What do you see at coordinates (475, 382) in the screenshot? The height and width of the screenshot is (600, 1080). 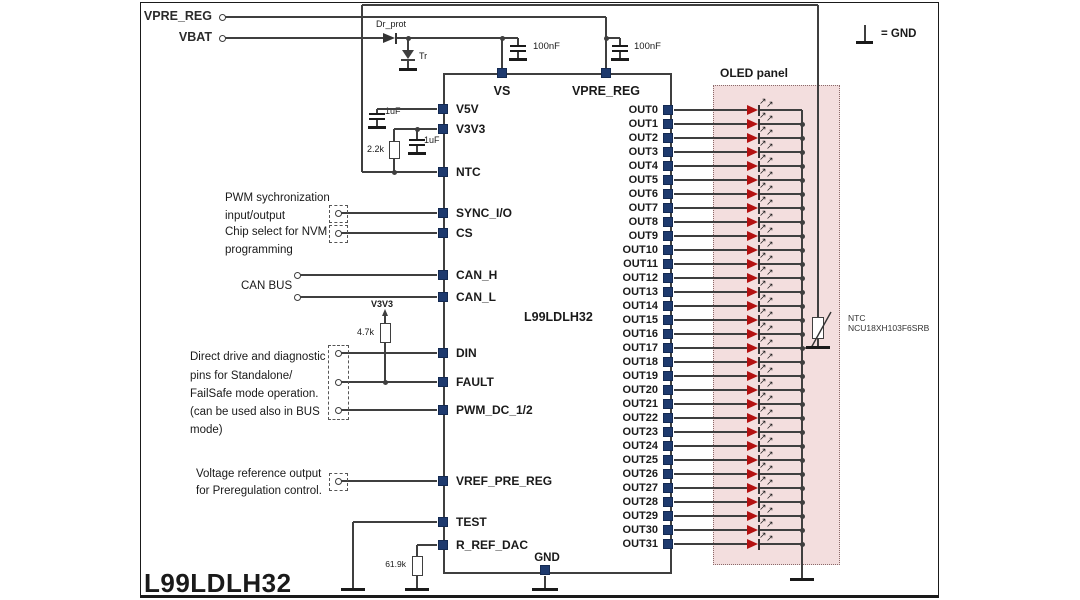 I see `pin-label-fault: FAULT` at bounding box center [475, 382].